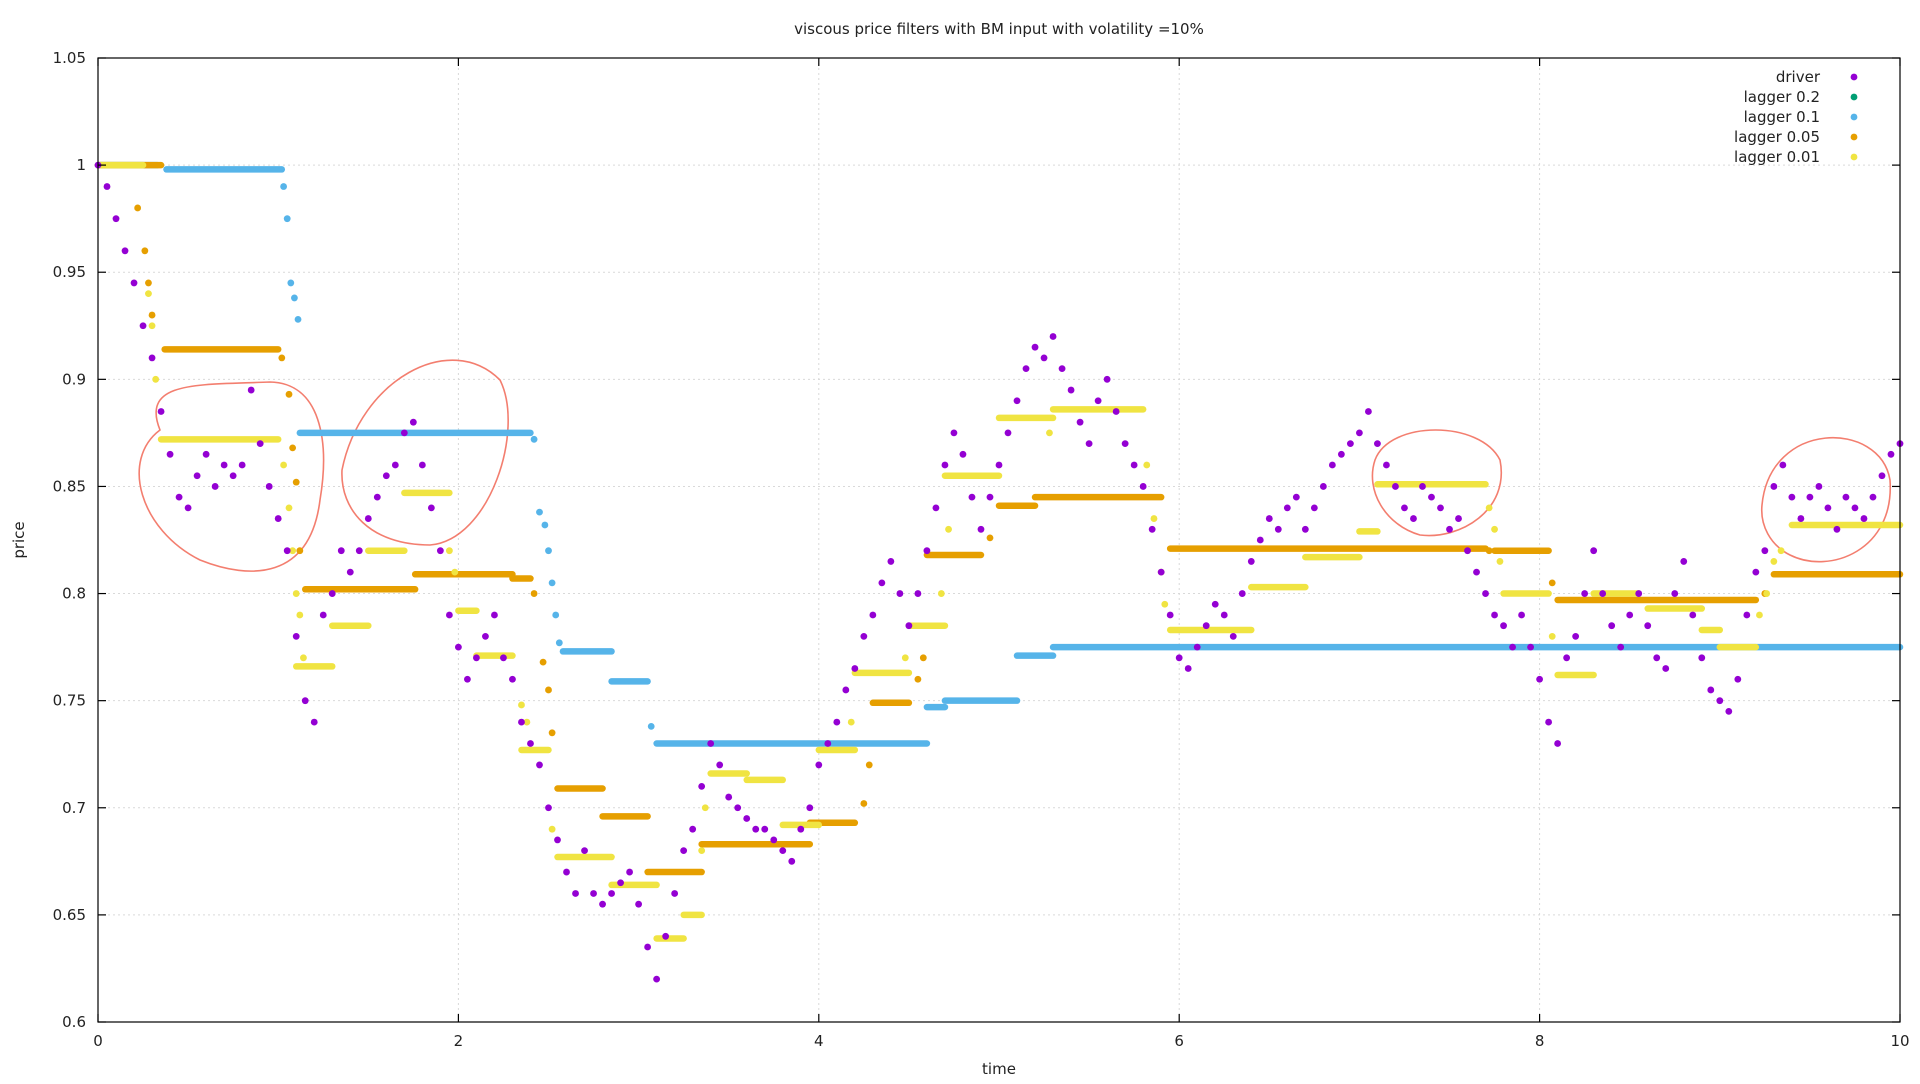  What do you see at coordinates (69, 915) in the screenshot?
I see `y-tick-label: 0.65` at bounding box center [69, 915].